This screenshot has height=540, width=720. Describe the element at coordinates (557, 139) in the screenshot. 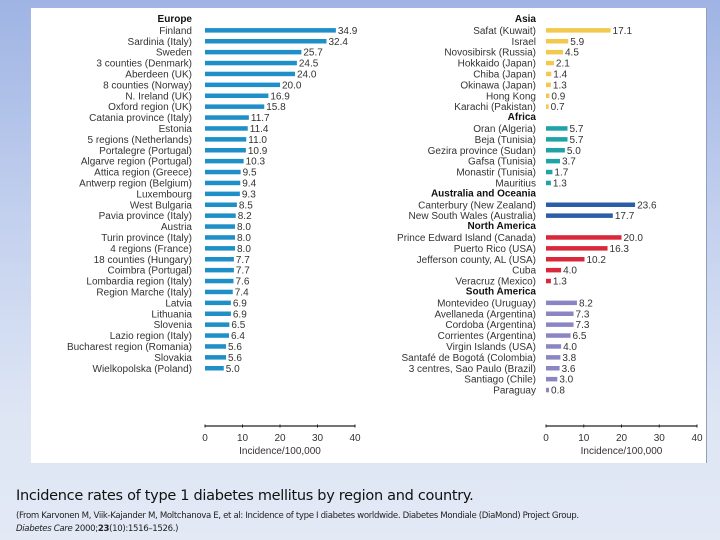

I see `bar-beja-tunisia` at that location.